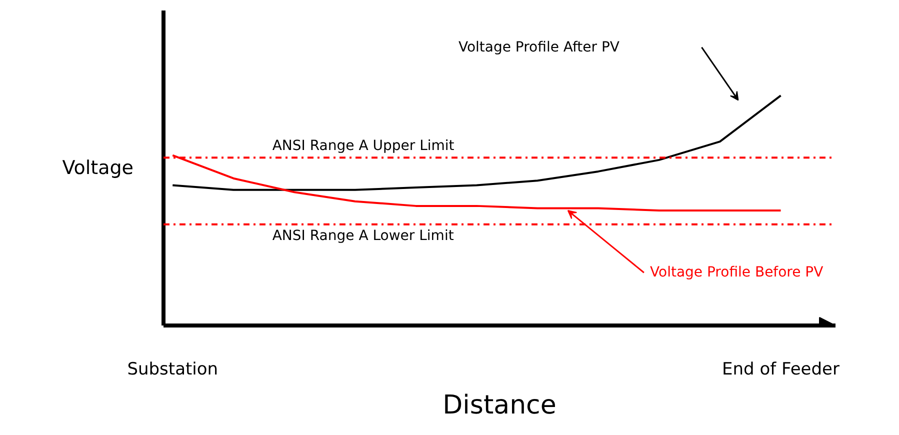  I want to click on x-tick-label: Substation, so click(172, 370).